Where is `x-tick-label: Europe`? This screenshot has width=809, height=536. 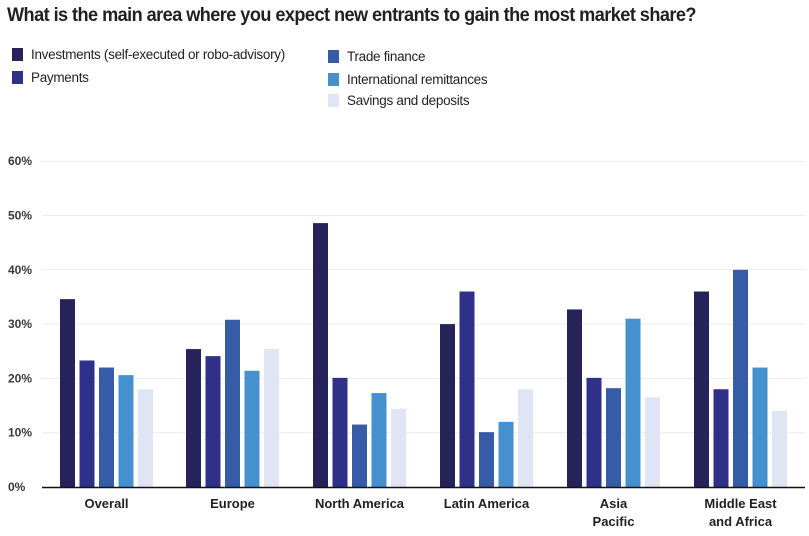
x-tick-label: Europe is located at coordinates (232, 503).